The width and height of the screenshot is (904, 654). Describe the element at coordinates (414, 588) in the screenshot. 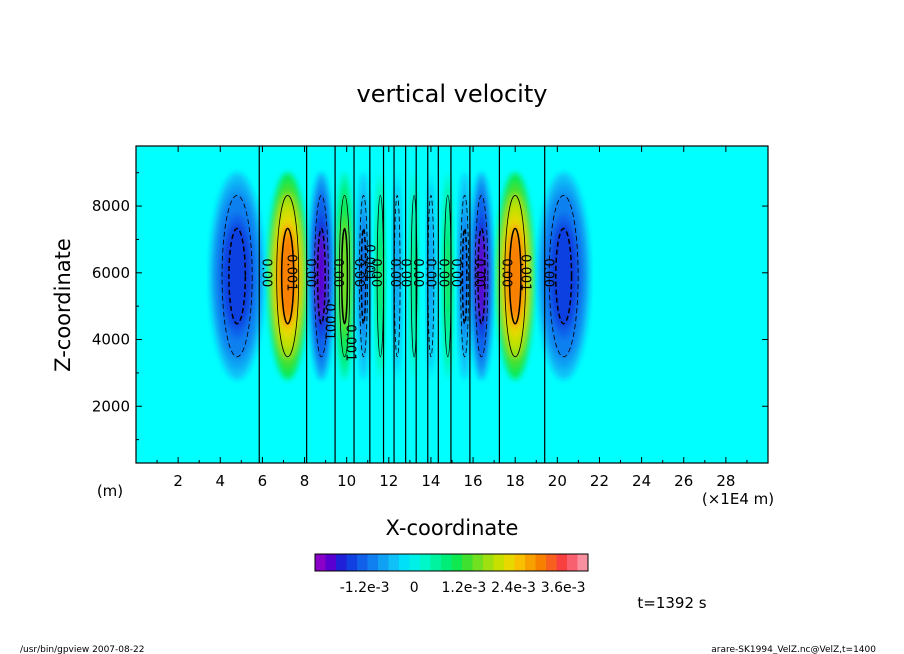

I see `colorbar-label: 0` at that location.